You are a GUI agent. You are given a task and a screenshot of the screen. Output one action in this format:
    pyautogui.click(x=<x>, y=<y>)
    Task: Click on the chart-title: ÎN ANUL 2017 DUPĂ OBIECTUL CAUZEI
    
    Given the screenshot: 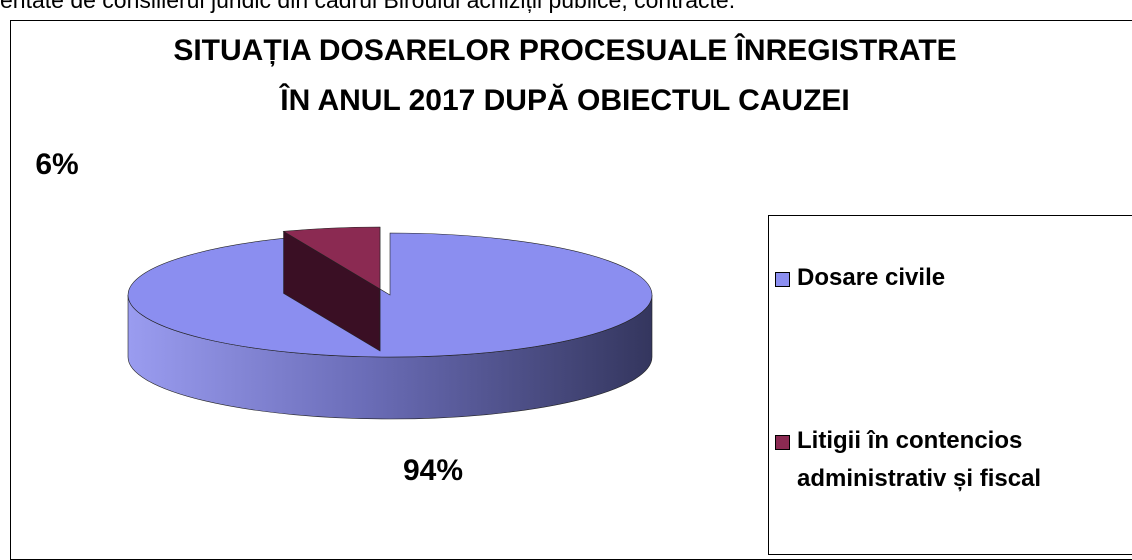 What is the action you would take?
    pyautogui.click(x=564, y=100)
    